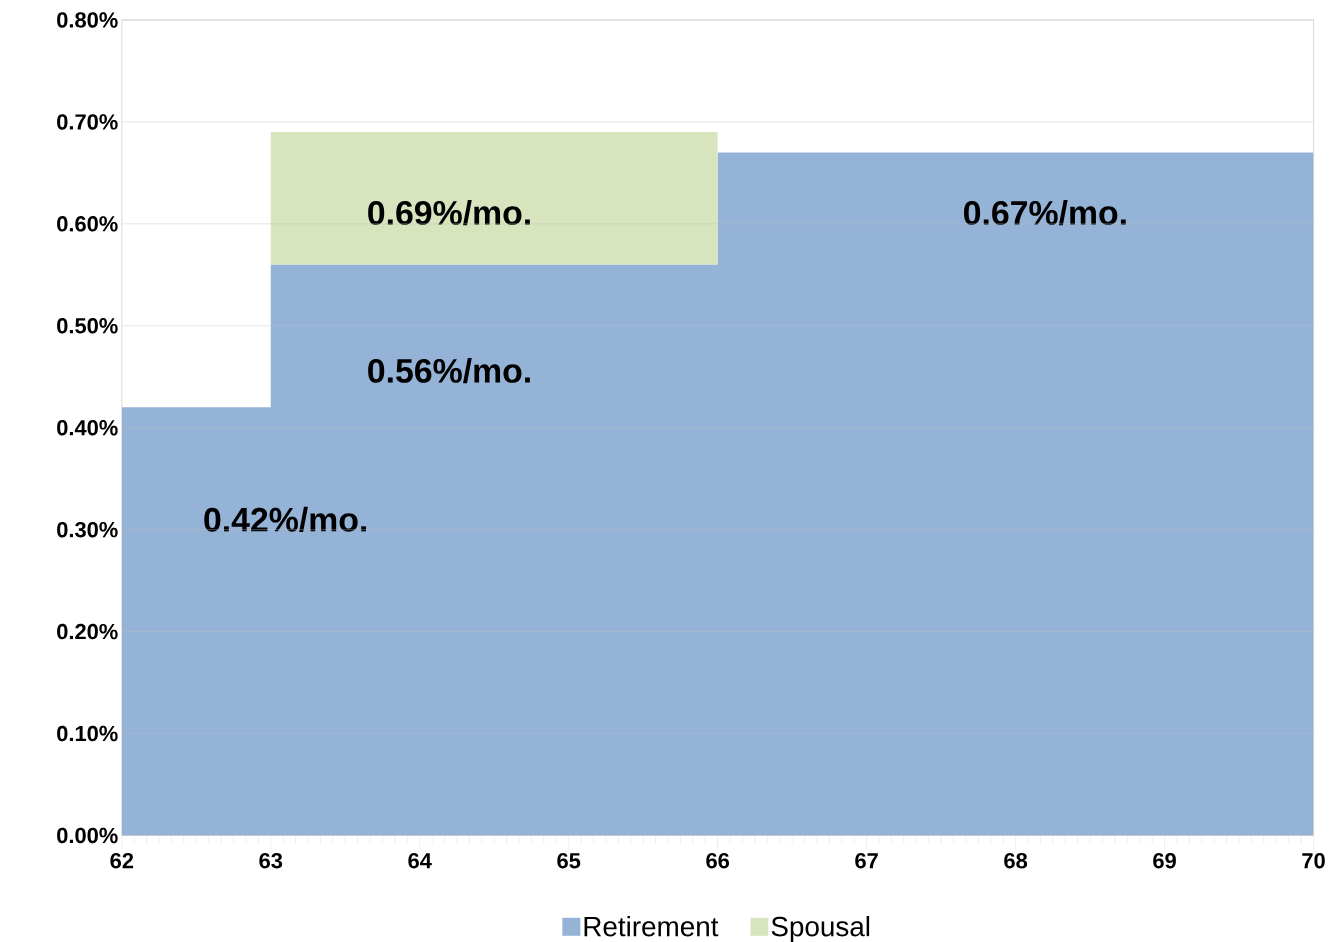 This screenshot has width=1329, height=942. I want to click on x-tick-label: 66, so click(718, 860).